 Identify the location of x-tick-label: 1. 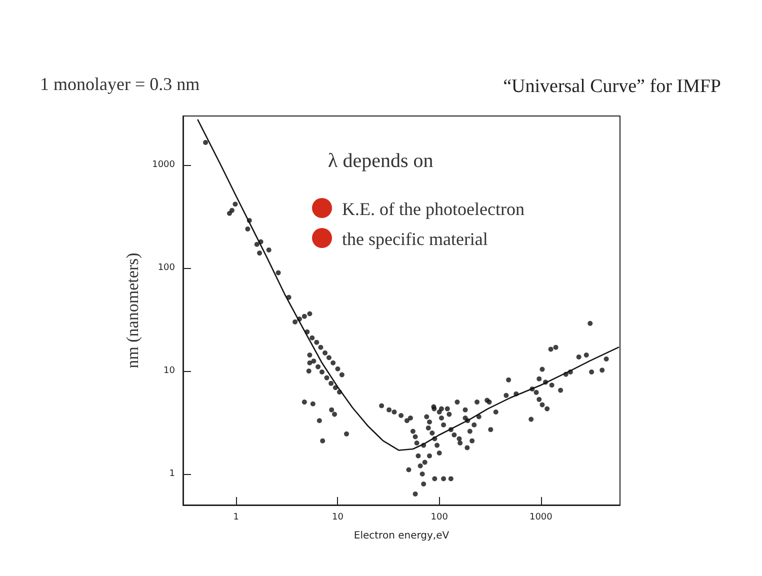
(236, 517).